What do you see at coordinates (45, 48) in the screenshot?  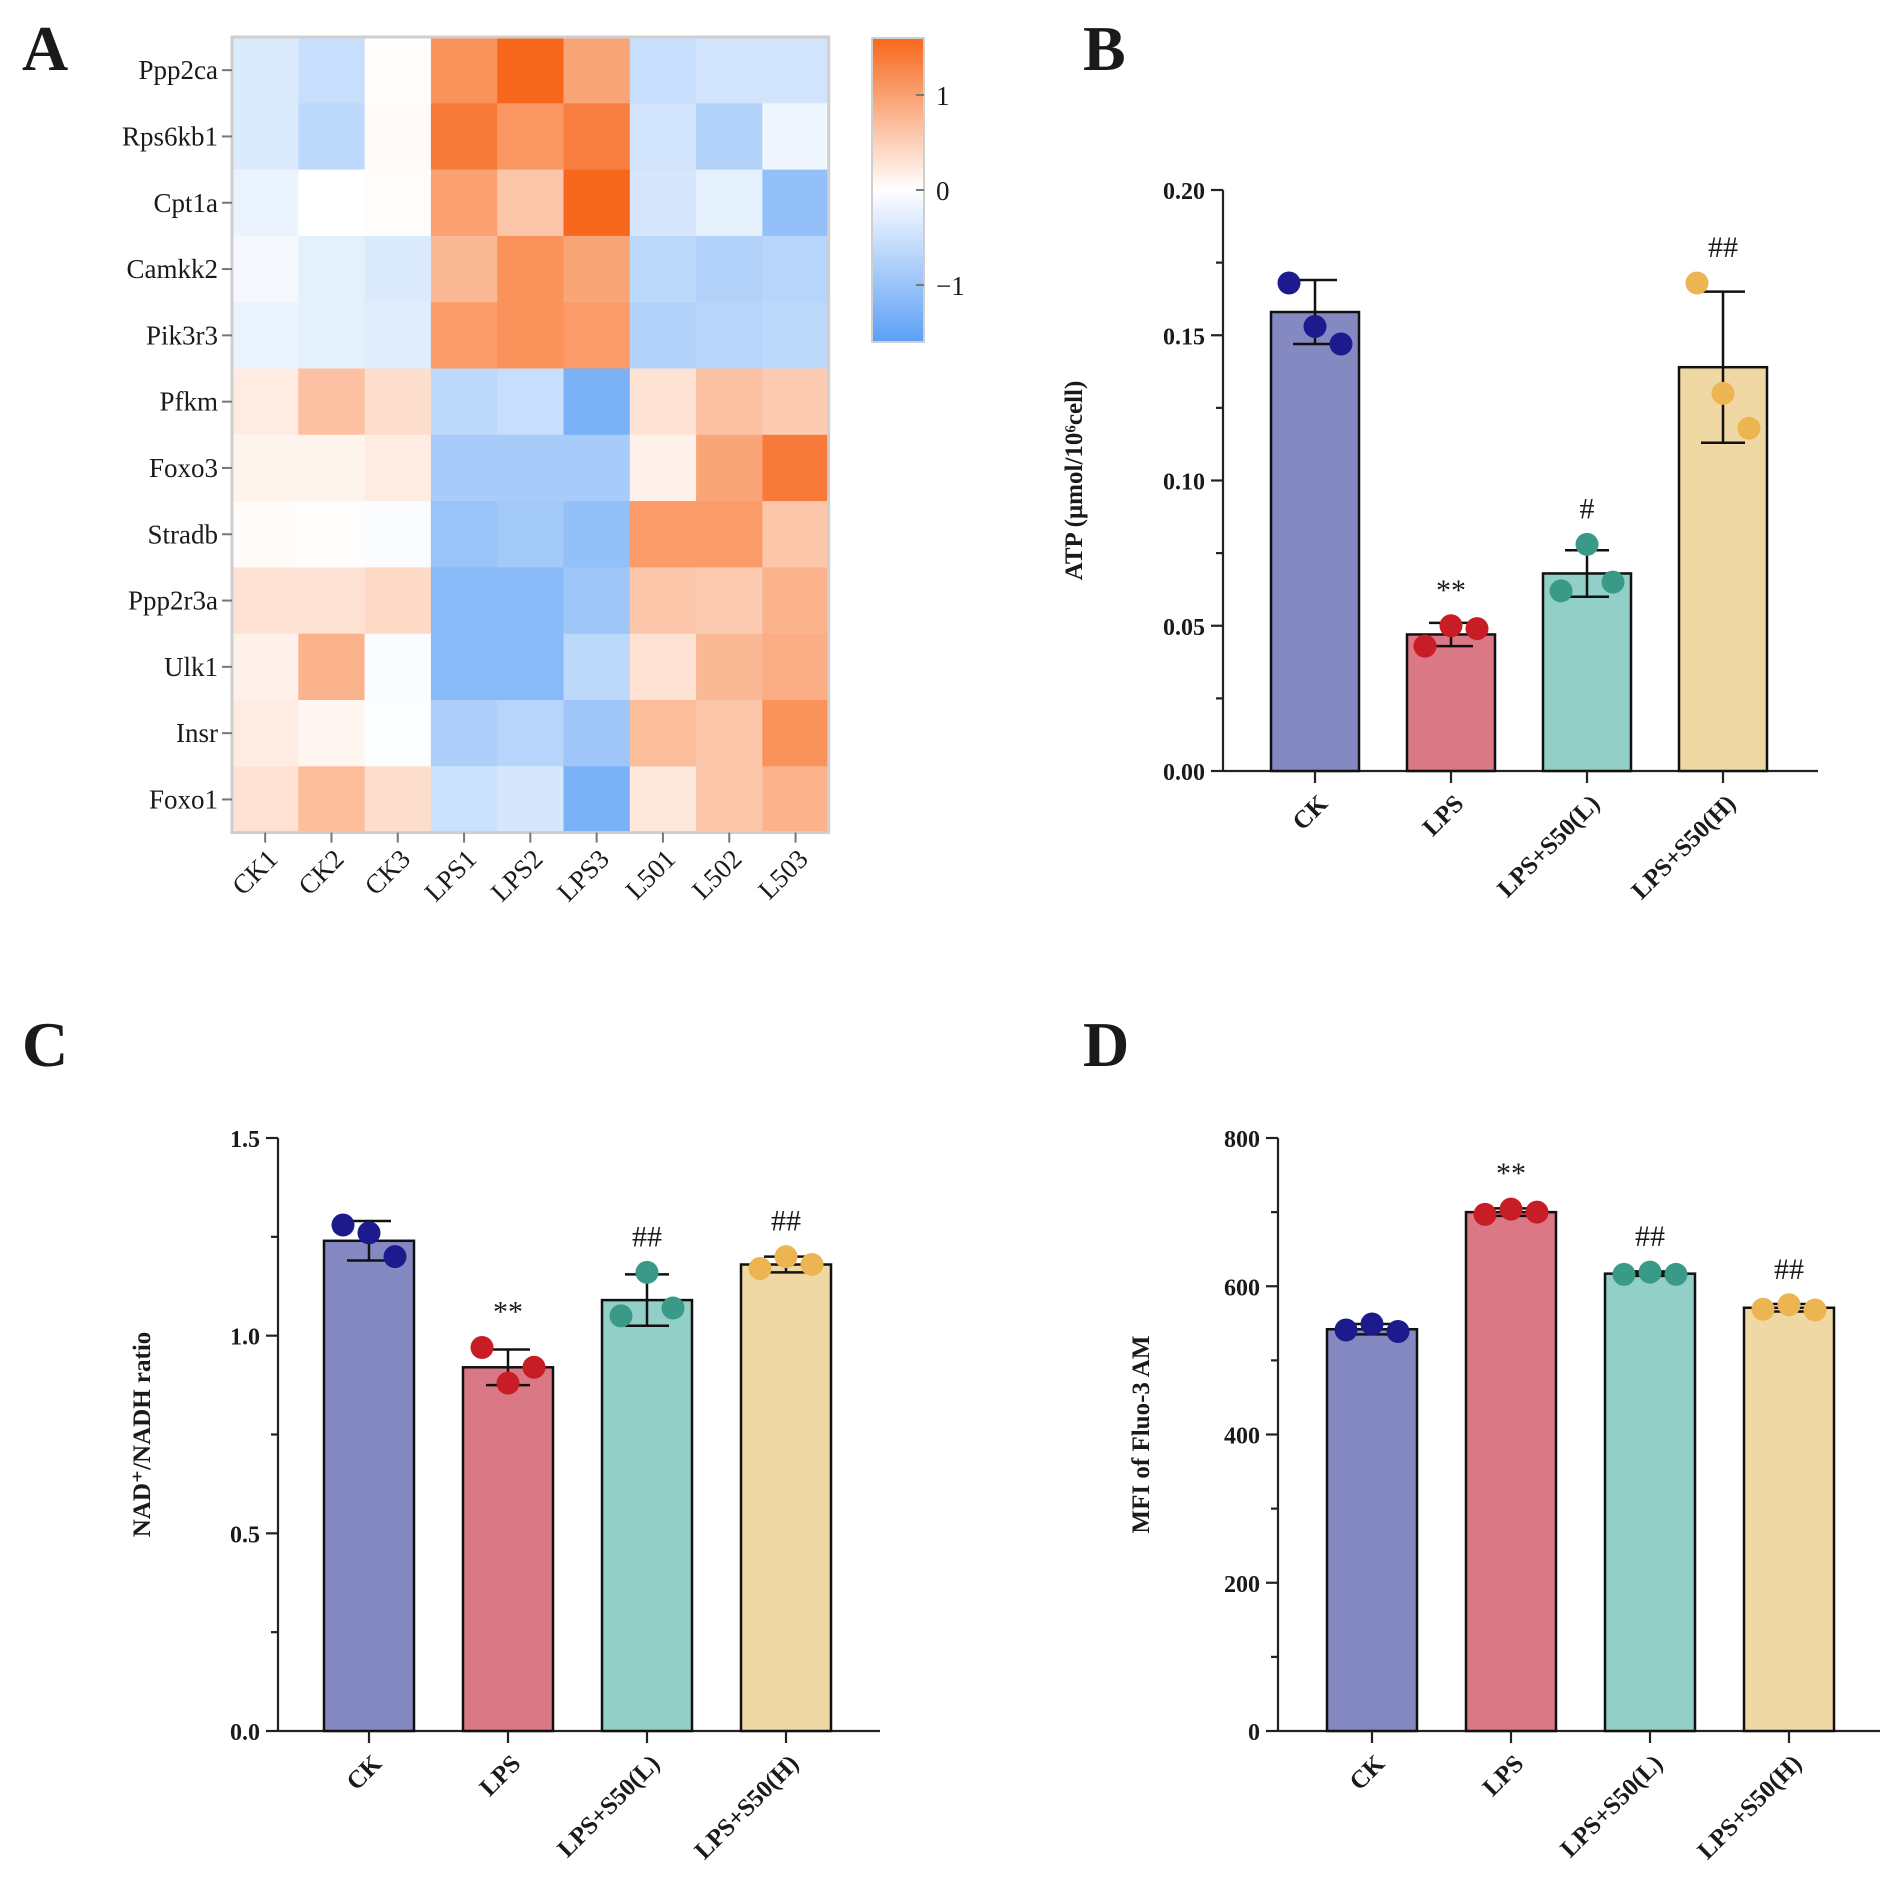 I see `panel-letter-a: A` at bounding box center [45, 48].